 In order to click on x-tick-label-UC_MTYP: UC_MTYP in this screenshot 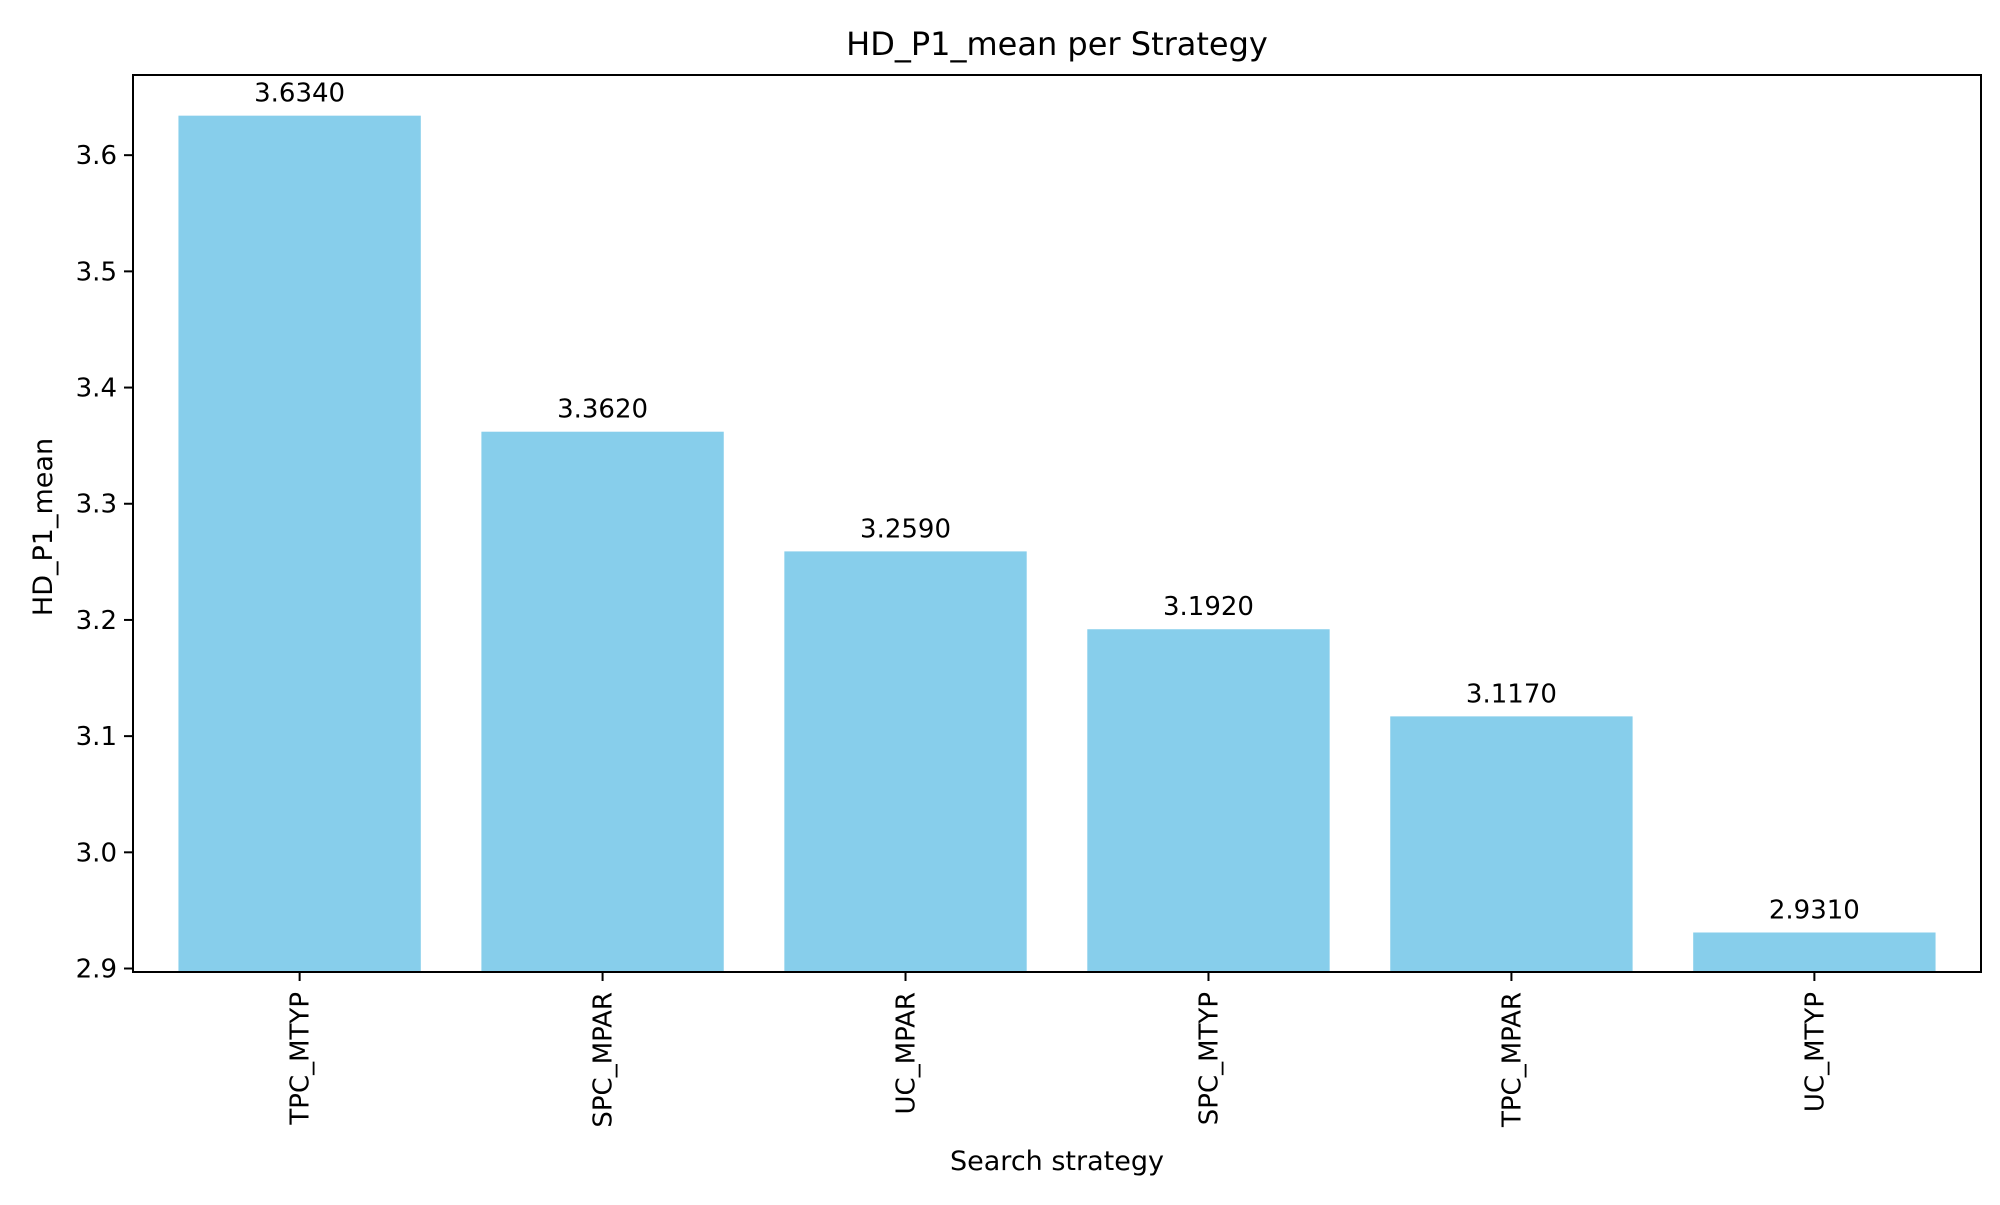, I will do `click(1815, 1052)`.